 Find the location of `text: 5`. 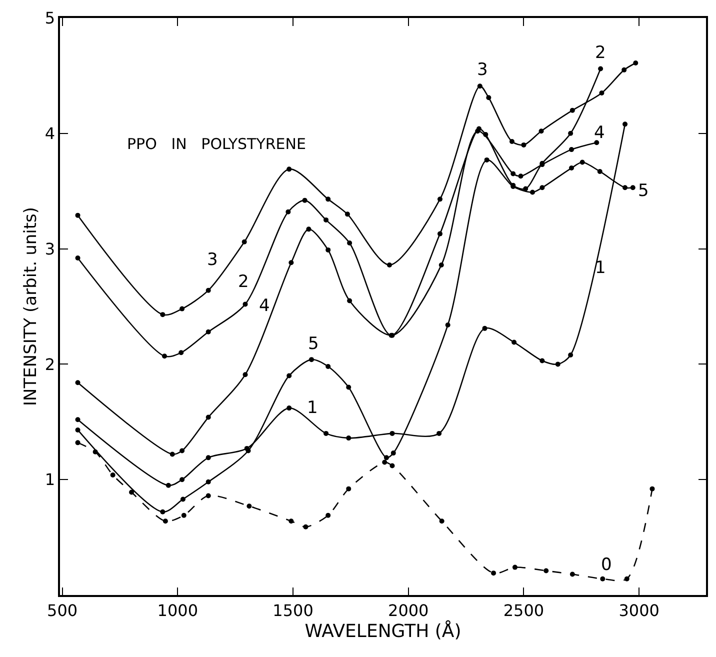

text: 5 is located at coordinates (313, 344).